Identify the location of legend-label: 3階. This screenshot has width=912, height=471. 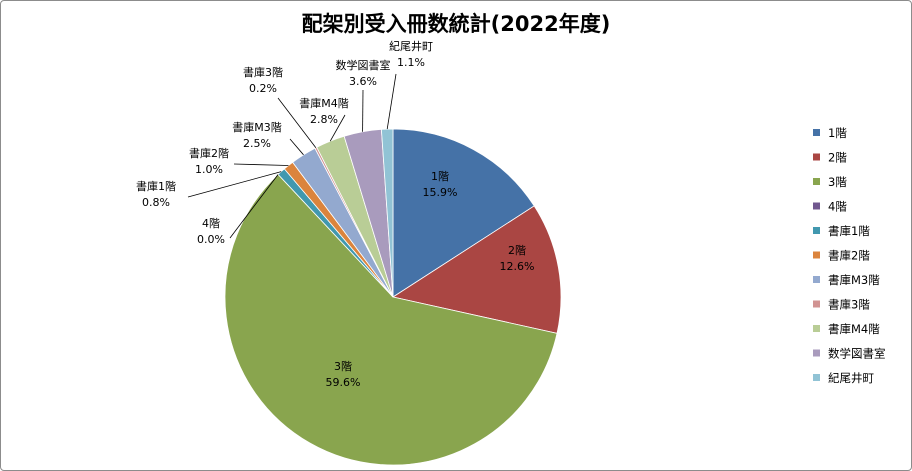
(837, 182).